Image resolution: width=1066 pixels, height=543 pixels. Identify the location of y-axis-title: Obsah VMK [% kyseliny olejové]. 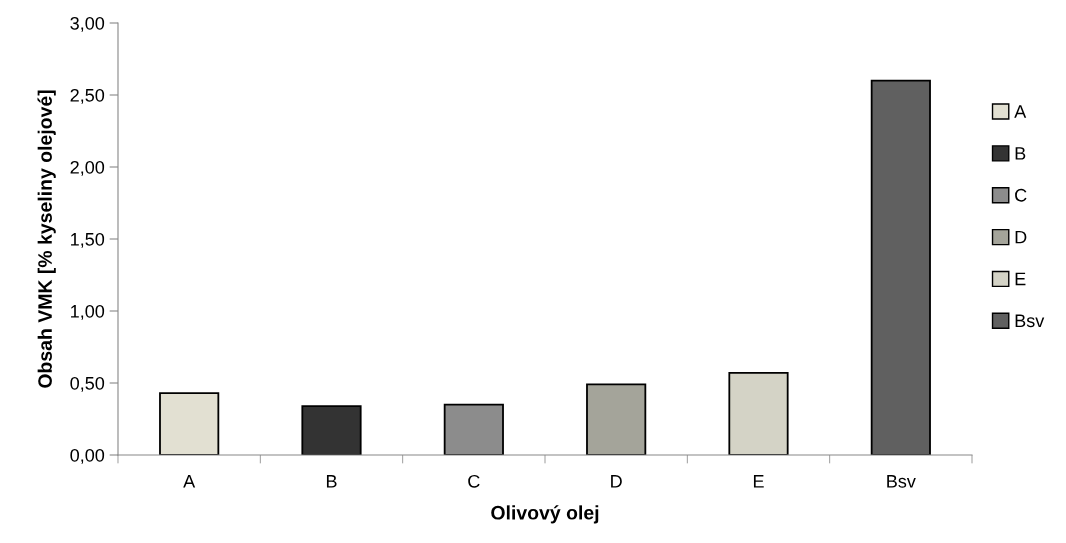
(46, 239).